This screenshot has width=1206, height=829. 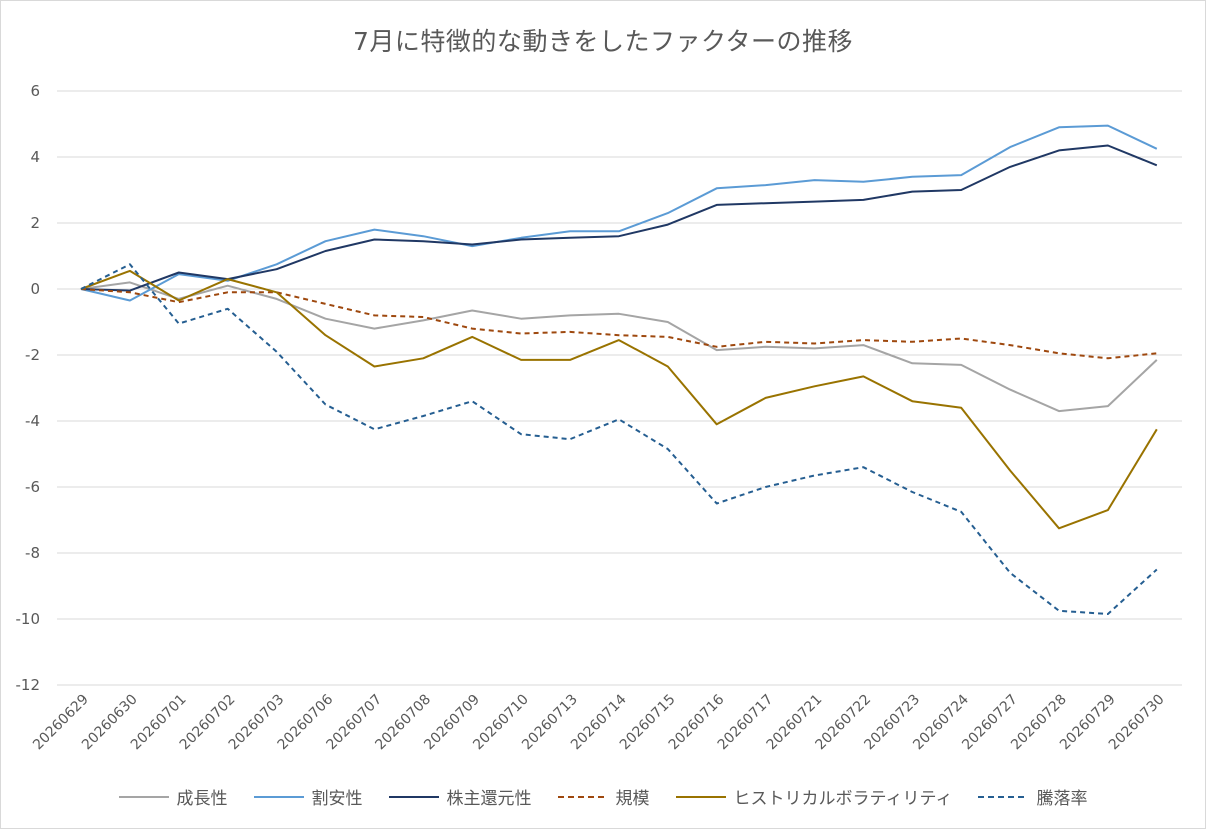 I want to click on legend-item: 割安性, so click(x=308, y=796).